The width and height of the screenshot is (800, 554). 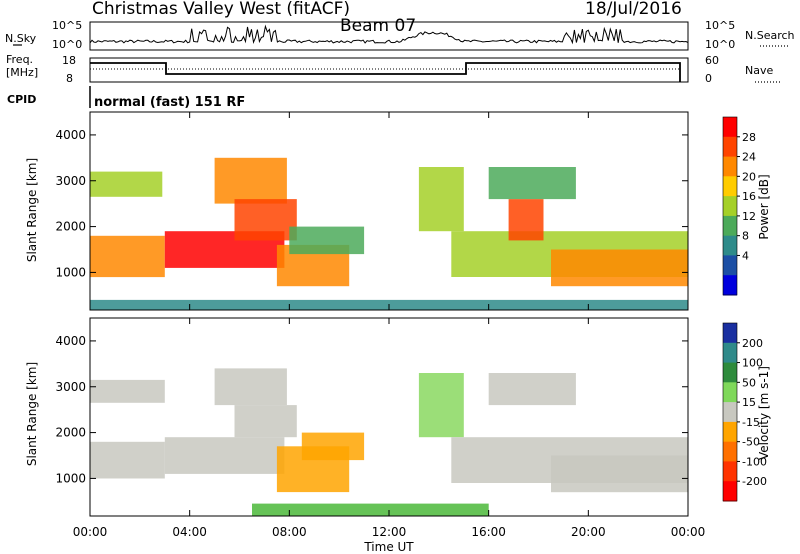 I want to click on x-tick-label: 04:00, so click(x=189, y=532).